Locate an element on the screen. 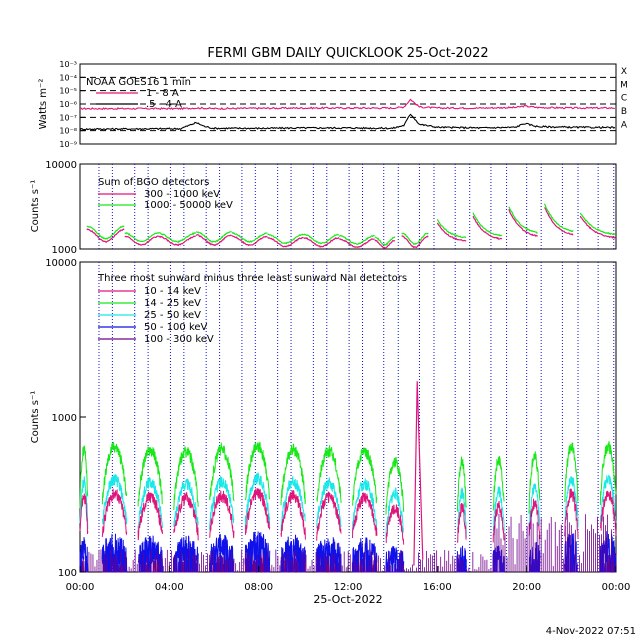 The image size is (640, 640). goes-flare-class-label: X is located at coordinates (624, 72).